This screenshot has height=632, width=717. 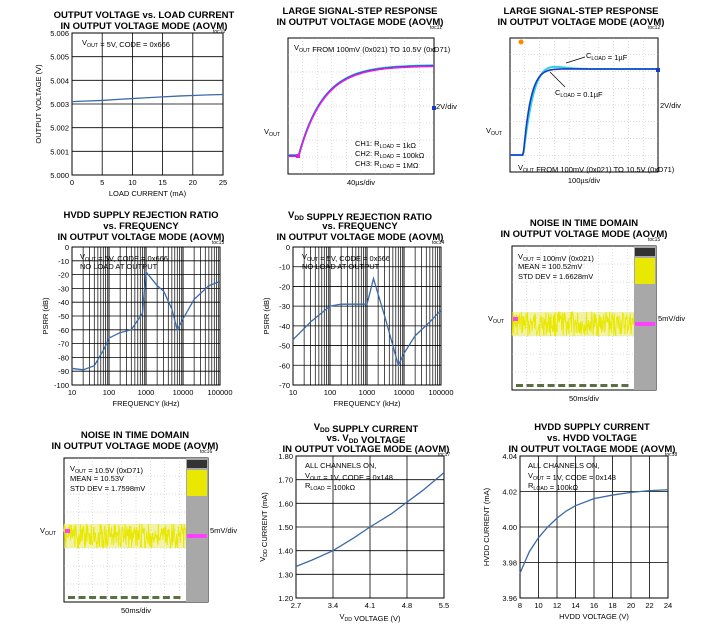 What do you see at coordinates (581, 22) in the screenshot?
I see `p3-title-1: IN OUTPUT VOLTAGE MODE (AOVM)` at bounding box center [581, 22].